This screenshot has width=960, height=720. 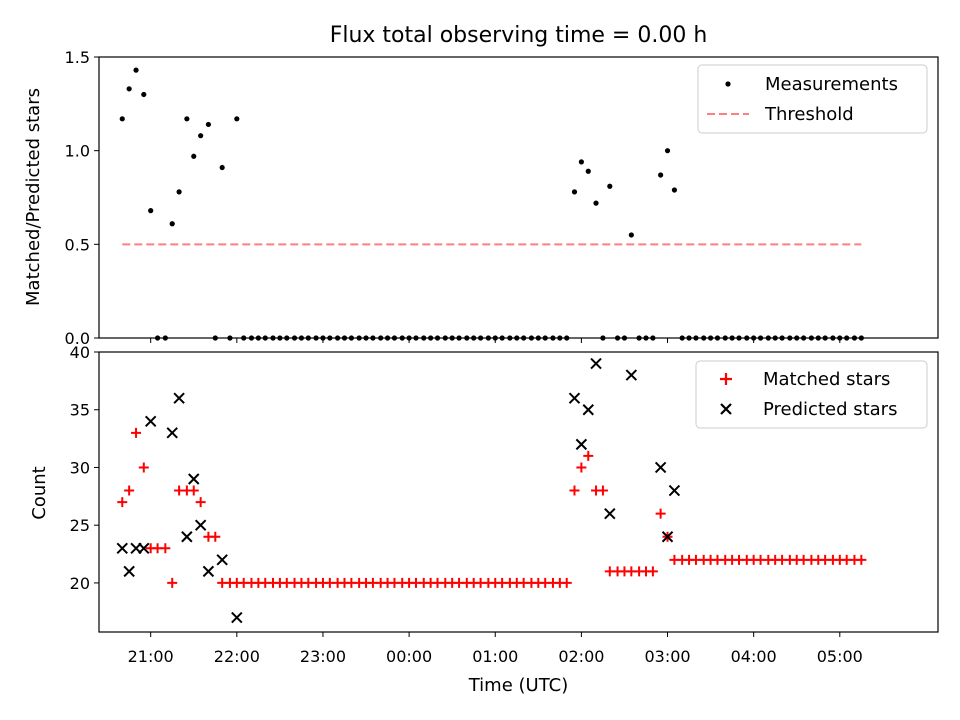 I want to click on bottom-x-tick-label: 05:00, so click(x=840, y=656).